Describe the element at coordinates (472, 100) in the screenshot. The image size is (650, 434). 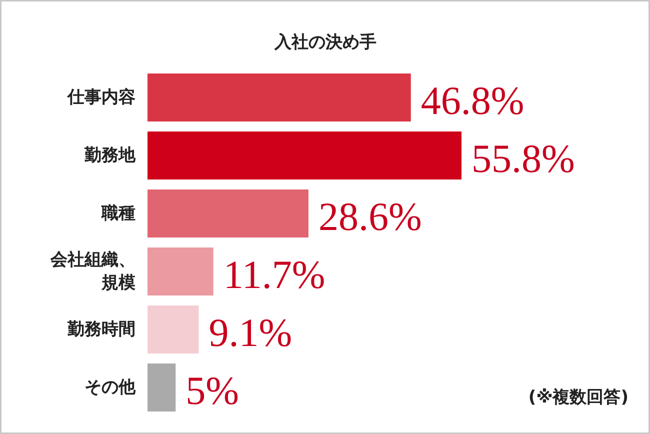
I see `data-label: 46.8%` at that location.